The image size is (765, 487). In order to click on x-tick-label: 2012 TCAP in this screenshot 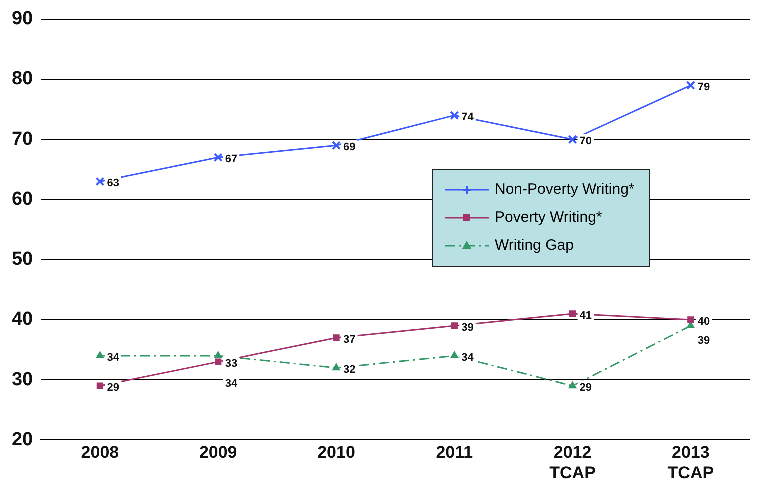, I will do `click(573, 462)`.